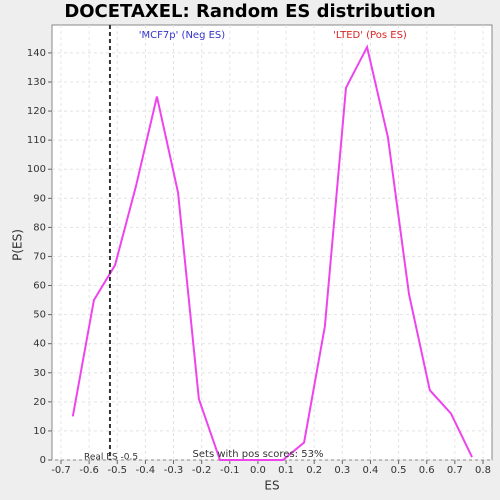  I want to click on x-tick-label: 0.6, so click(427, 470).